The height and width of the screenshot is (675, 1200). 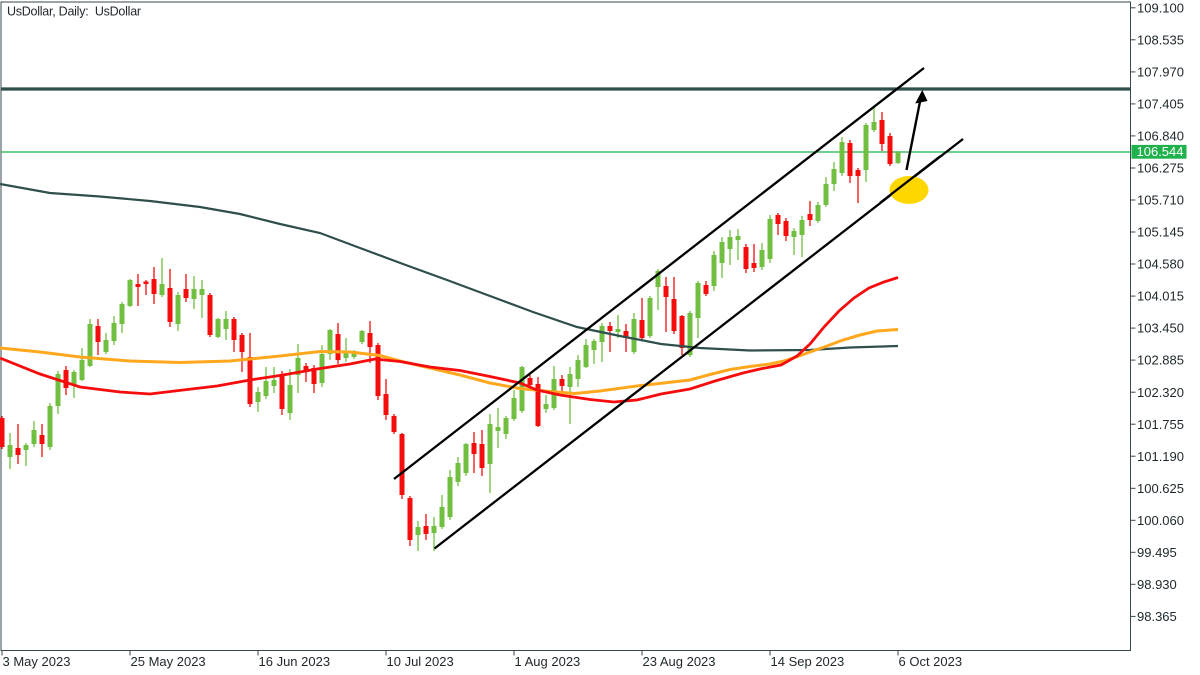 I want to click on svg-text: 106.840, so click(x=1160, y=136).